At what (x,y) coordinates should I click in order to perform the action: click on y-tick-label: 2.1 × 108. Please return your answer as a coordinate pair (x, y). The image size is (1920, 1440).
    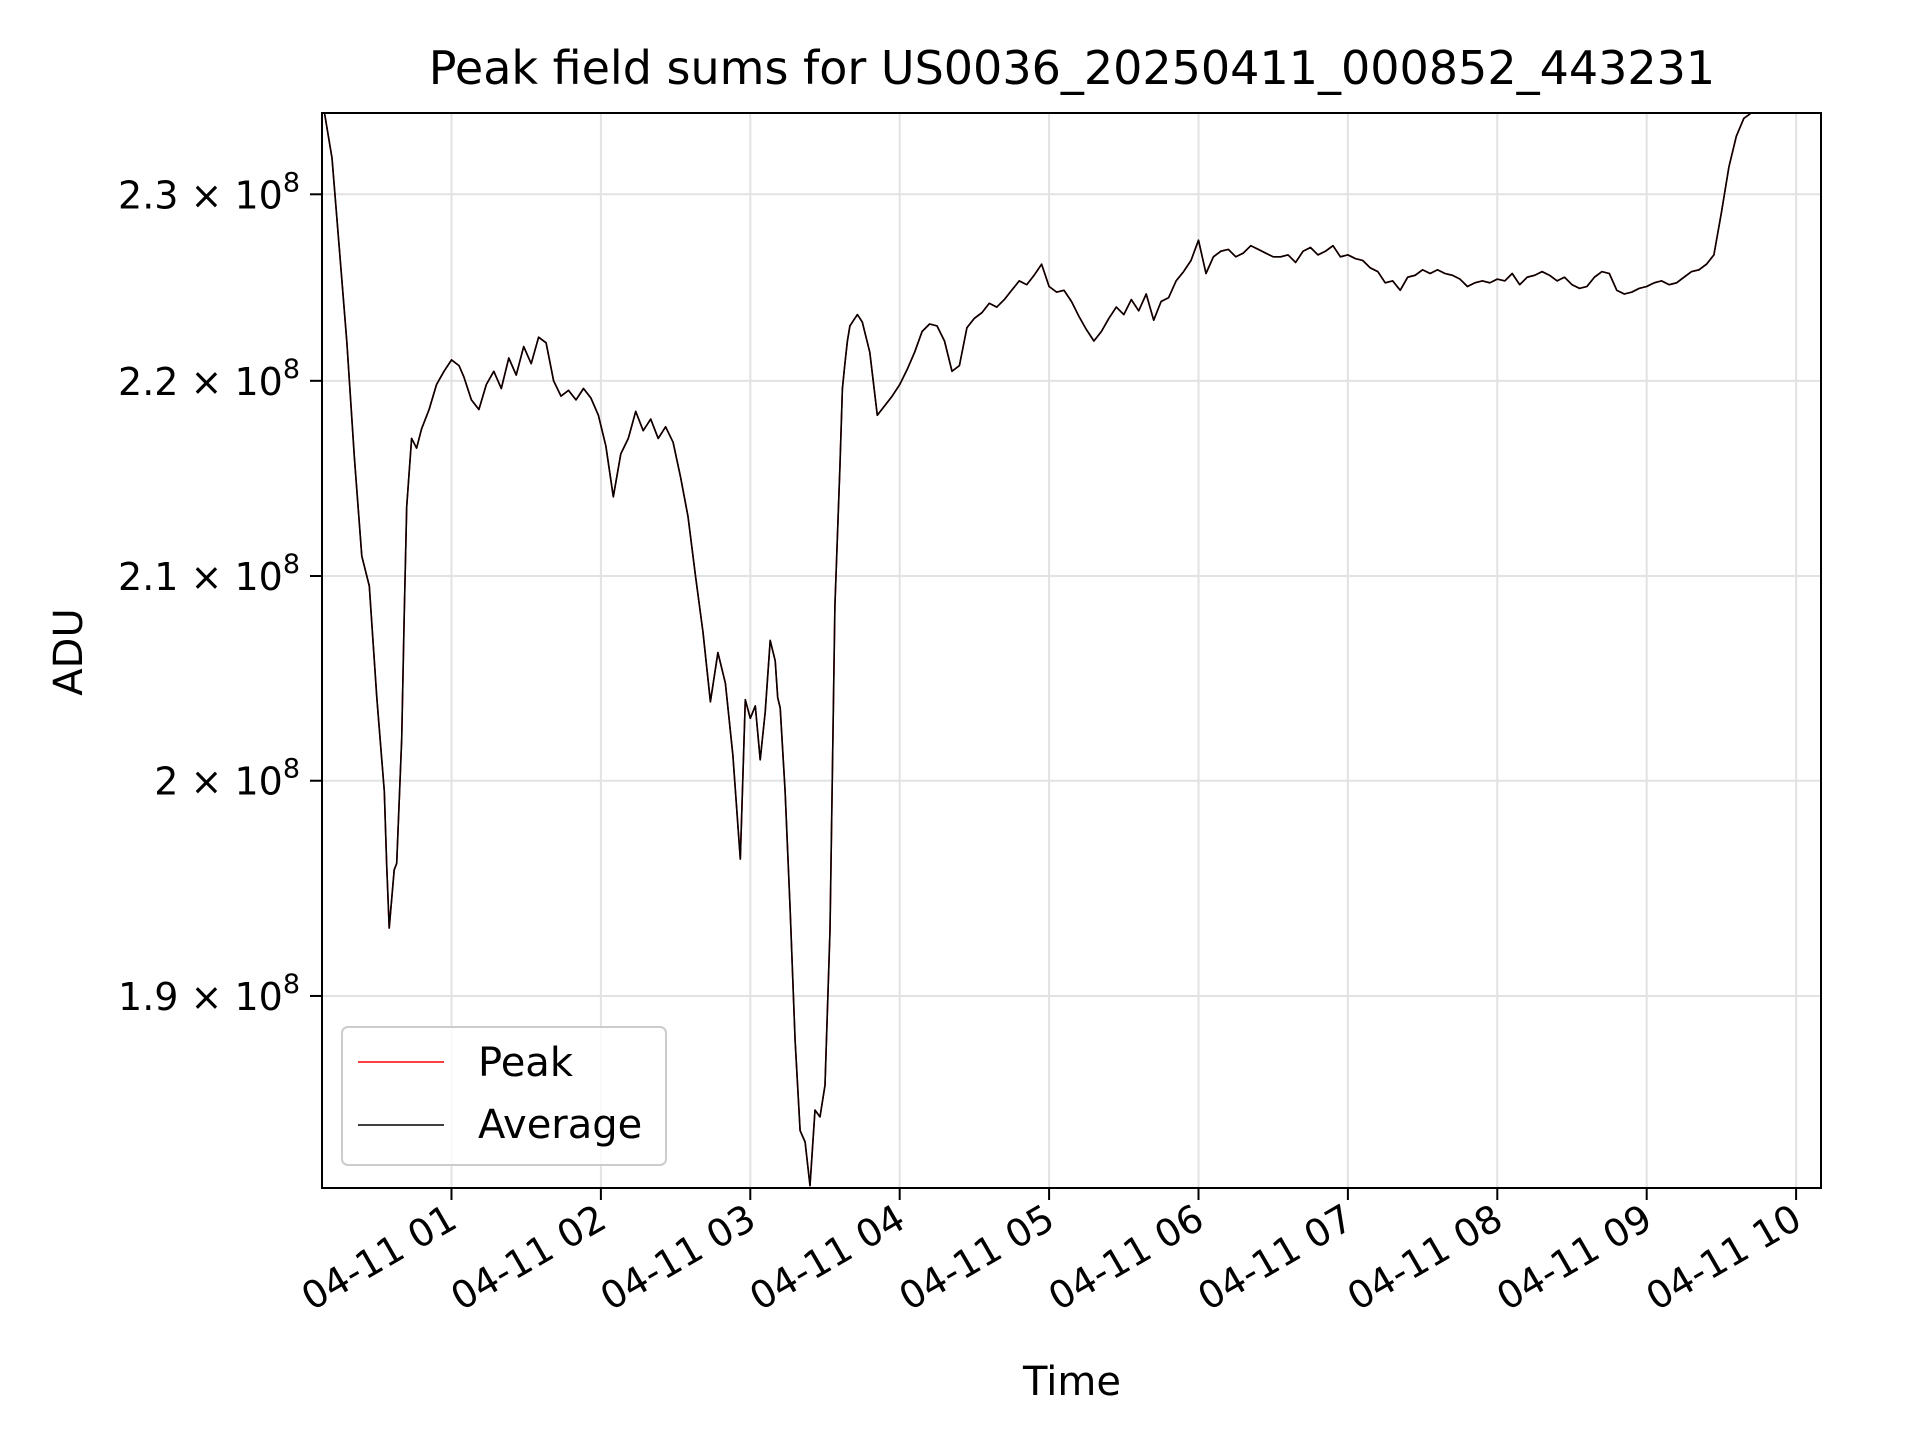
    Looking at the image, I should click on (209, 574).